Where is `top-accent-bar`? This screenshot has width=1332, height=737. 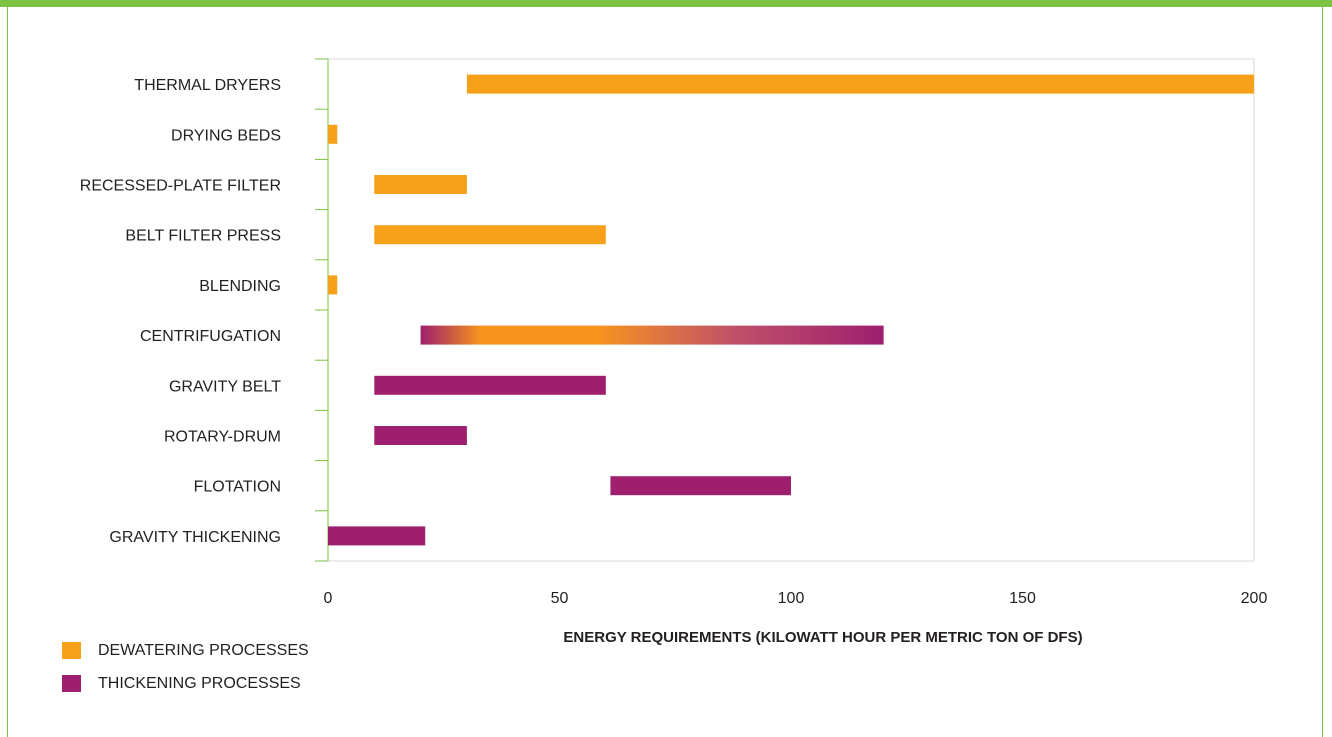
top-accent-bar is located at coordinates (666, 3).